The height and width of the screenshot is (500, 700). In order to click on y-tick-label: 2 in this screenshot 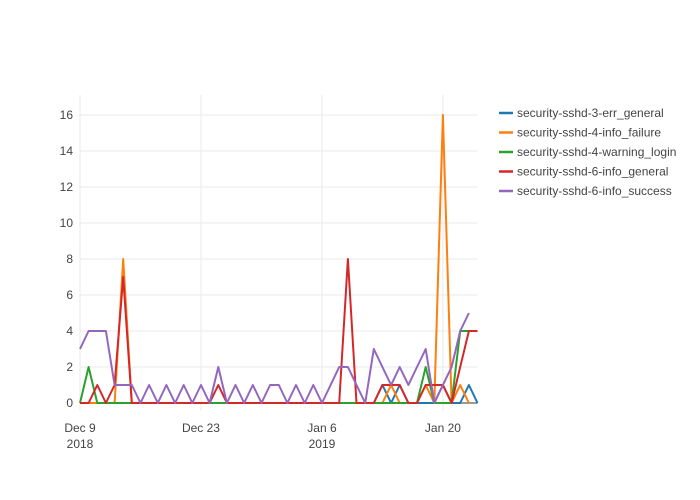, I will do `click(69, 367)`.